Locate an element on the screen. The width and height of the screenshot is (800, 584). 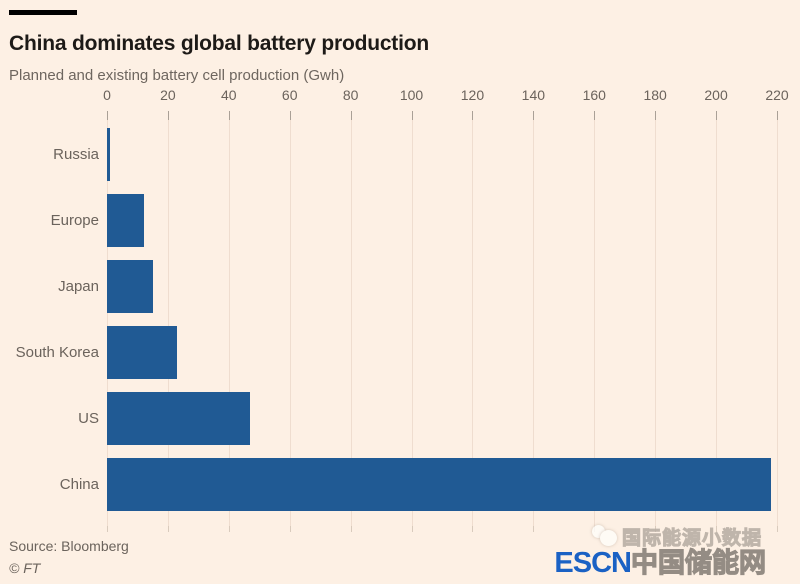
category-label: Europe is located at coordinates (74, 220).